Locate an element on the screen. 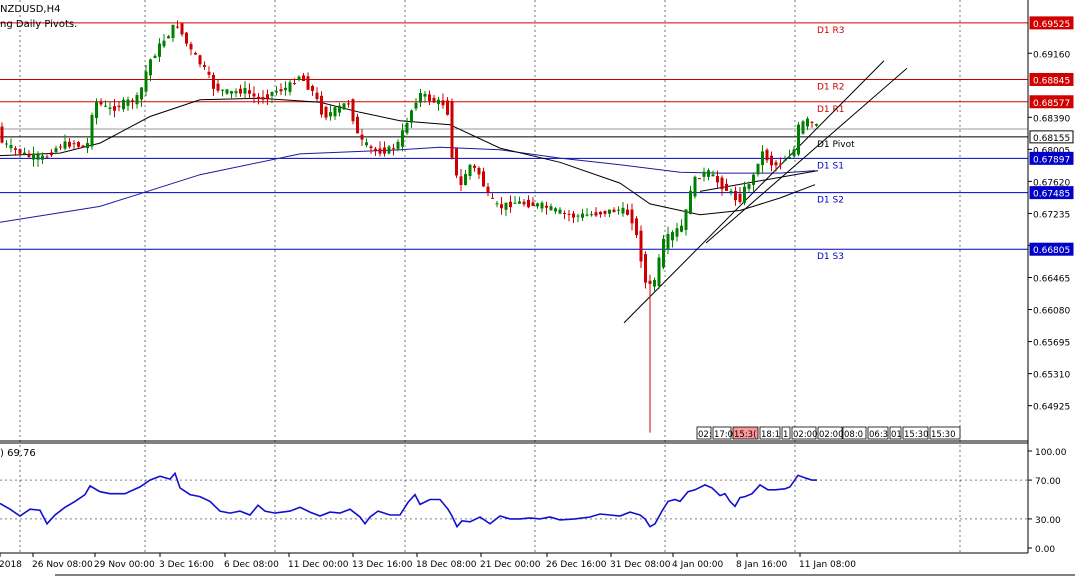 This screenshot has height=577, width=1075. indicator-y-tick-label: 30.00 is located at coordinates (1048, 521).